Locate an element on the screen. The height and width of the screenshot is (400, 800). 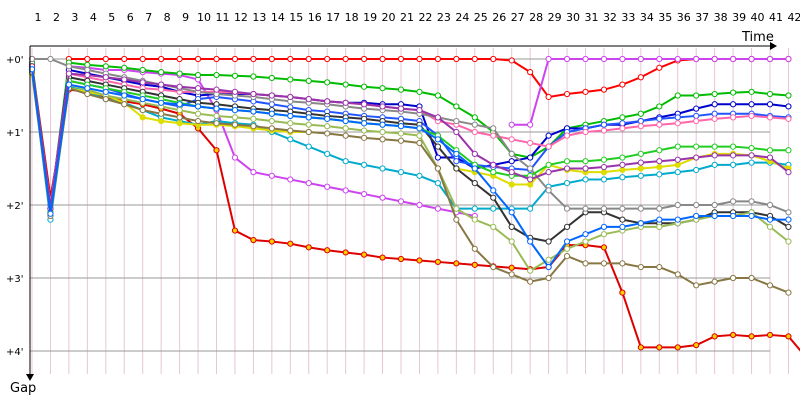
lap-tick-label: 9 is located at coordinates (185, 17).